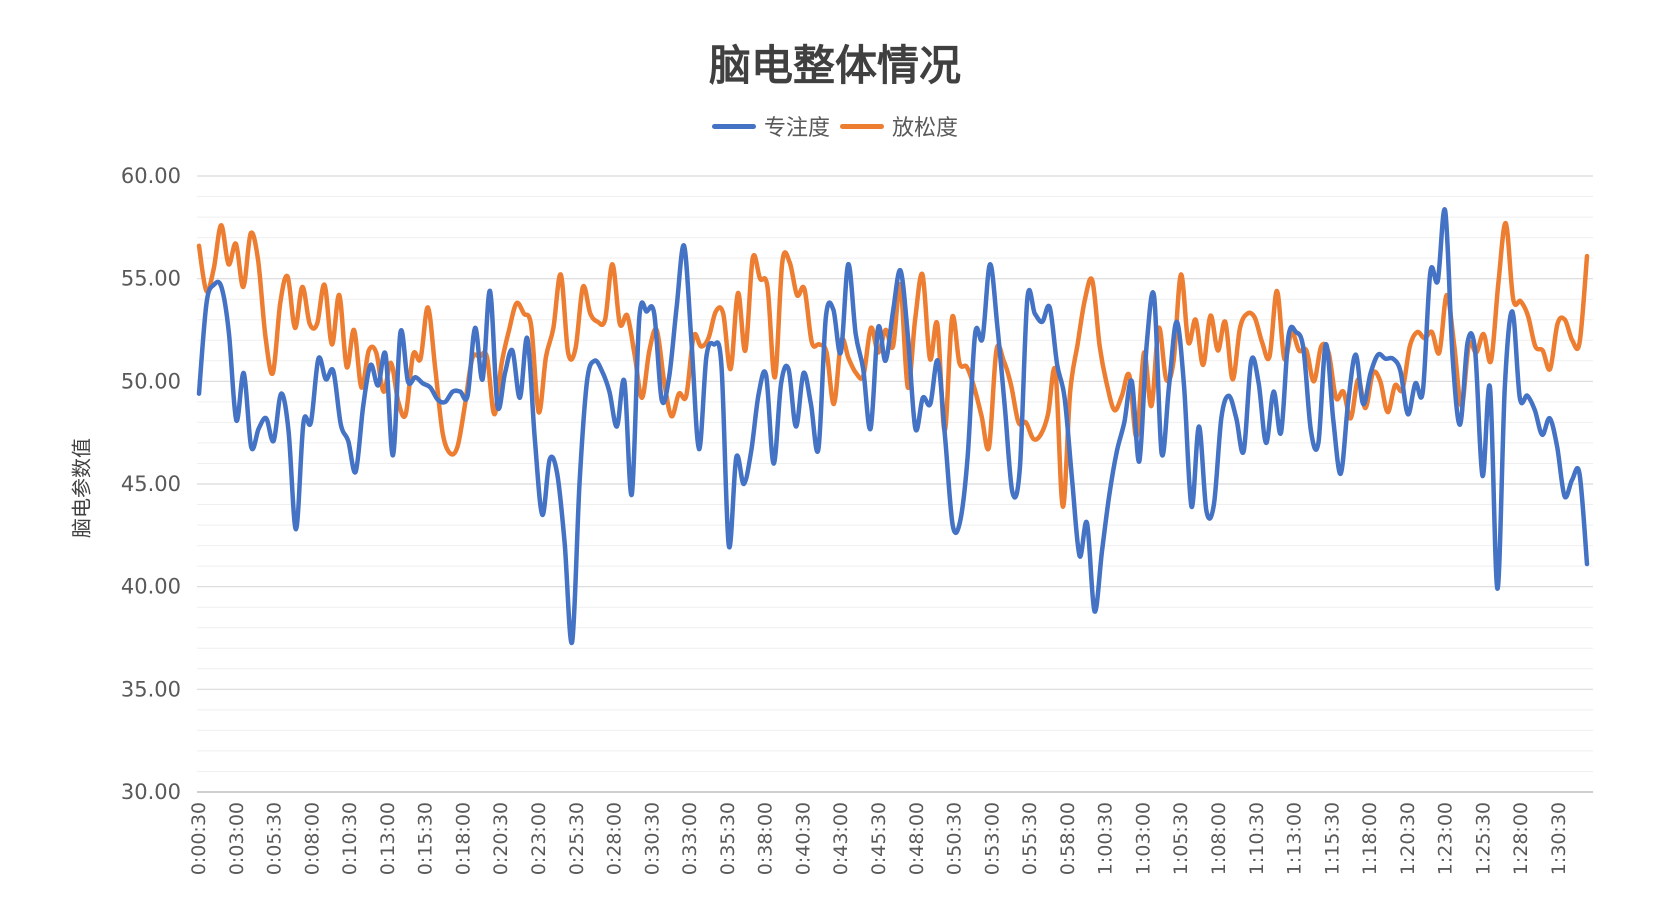 This screenshot has height=910, width=1670. I want to click on chart-title: 脑电整体情况, so click(834, 65).